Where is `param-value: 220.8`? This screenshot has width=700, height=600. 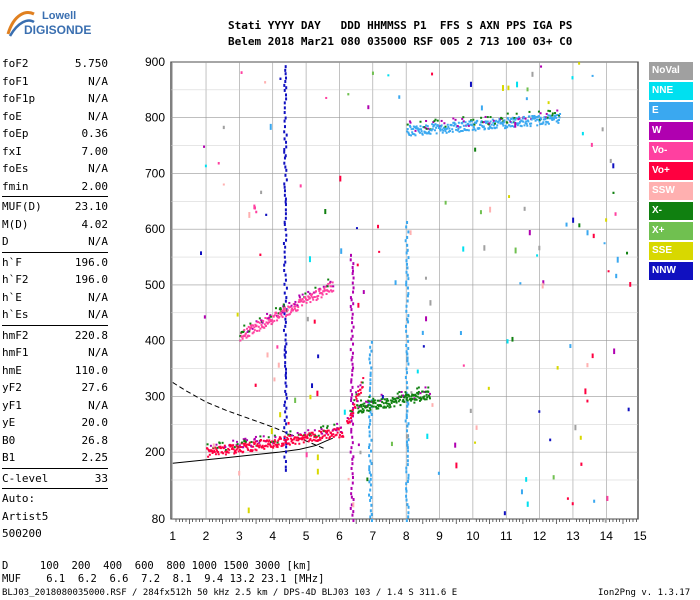 param-value: 220.8 is located at coordinates (91, 335).